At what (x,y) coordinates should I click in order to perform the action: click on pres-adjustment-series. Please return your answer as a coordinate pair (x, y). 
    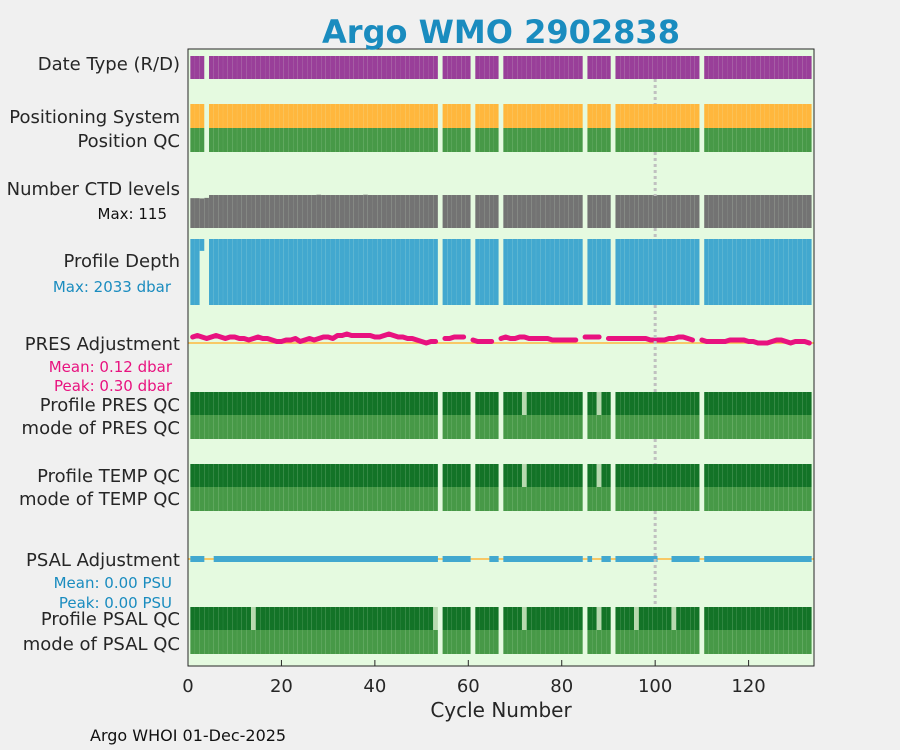
    Looking at the image, I should click on (650, 338).